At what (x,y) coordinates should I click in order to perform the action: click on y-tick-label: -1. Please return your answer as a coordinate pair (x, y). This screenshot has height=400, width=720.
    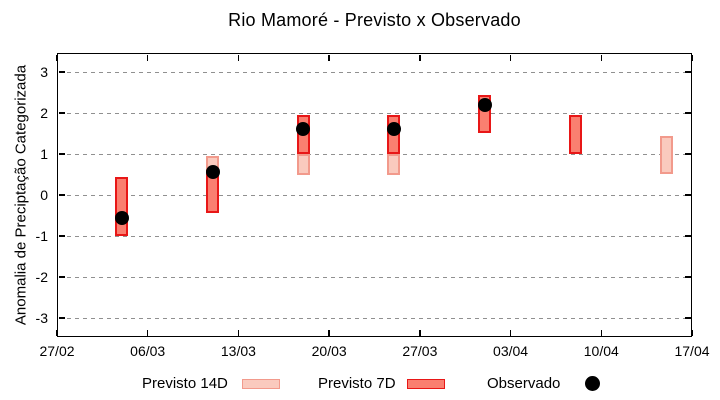
    Looking at the image, I should click on (41, 236).